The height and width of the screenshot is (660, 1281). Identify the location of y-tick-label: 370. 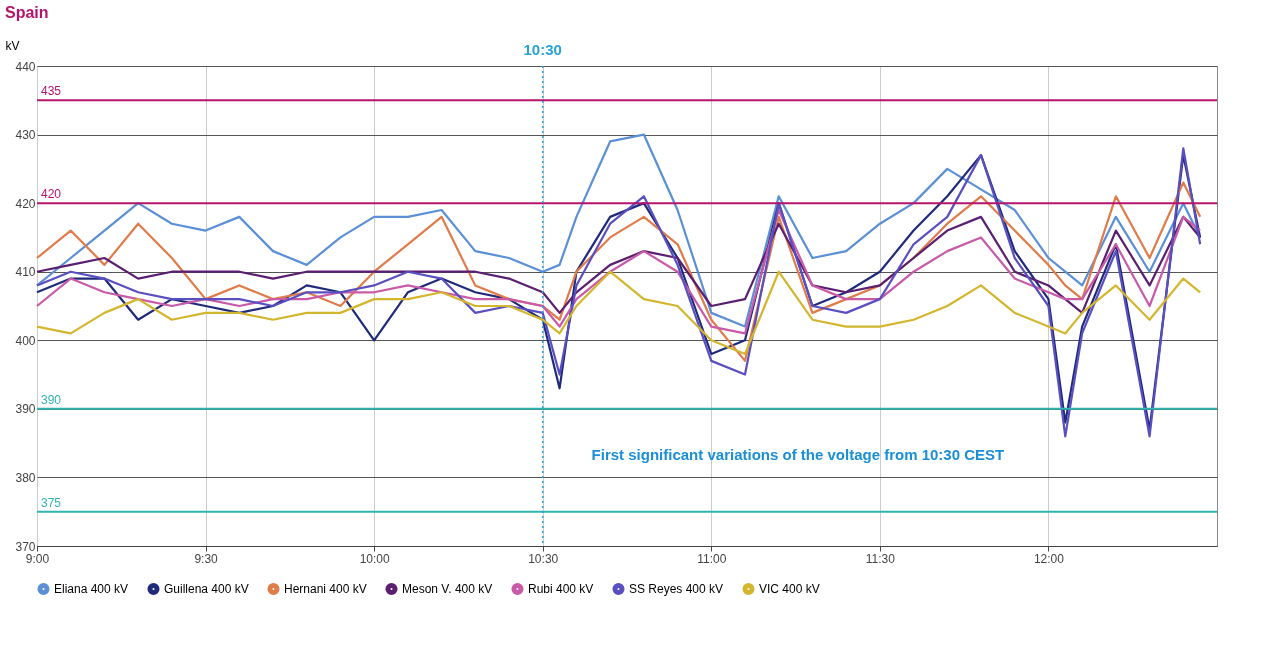
(25, 546).